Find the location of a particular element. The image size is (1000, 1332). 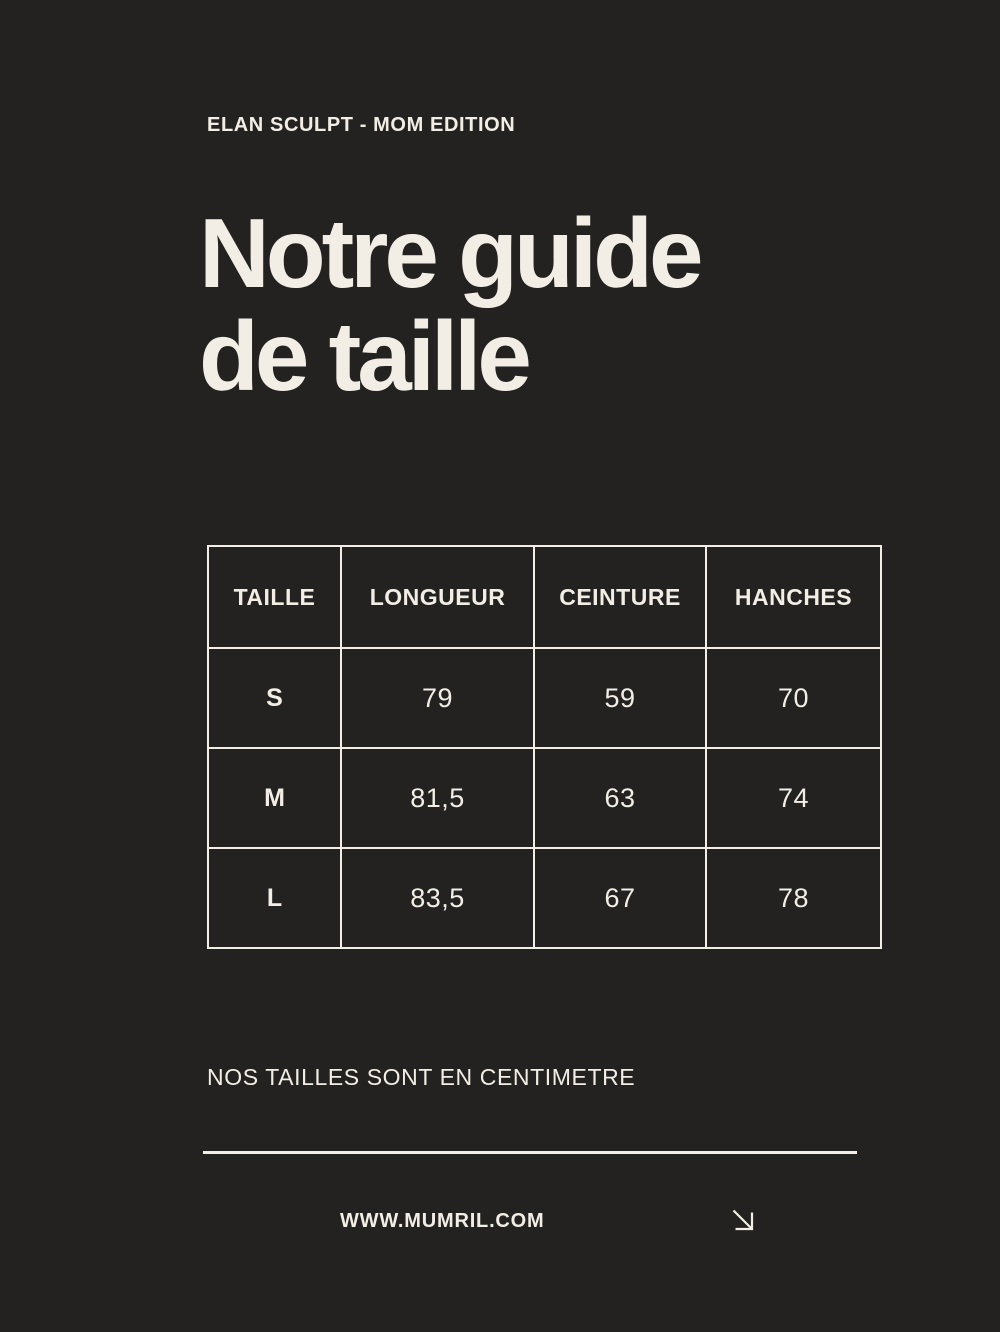

header-cell-longueur: LONGUEUR is located at coordinates (437, 597).